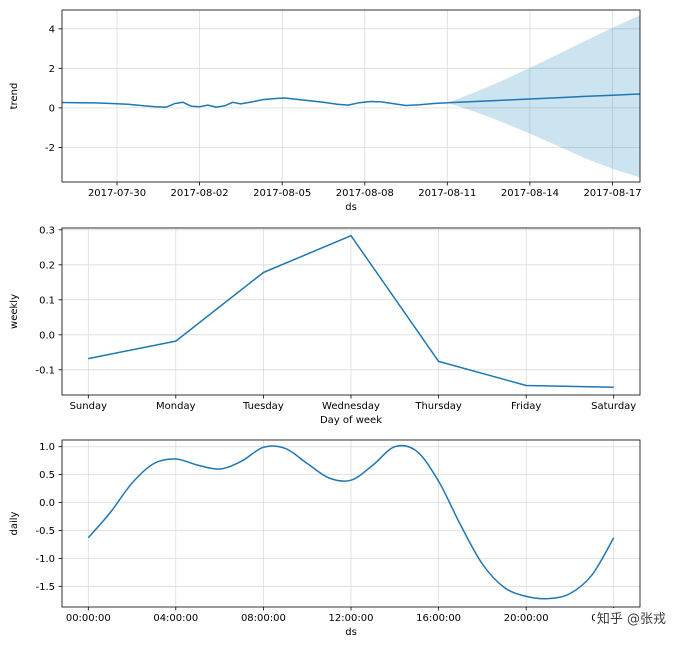  What do you see at coordinates (45, 587) in the screenshot?
I see `y-tick-label: -1.5` at bounding box center [45, 587].